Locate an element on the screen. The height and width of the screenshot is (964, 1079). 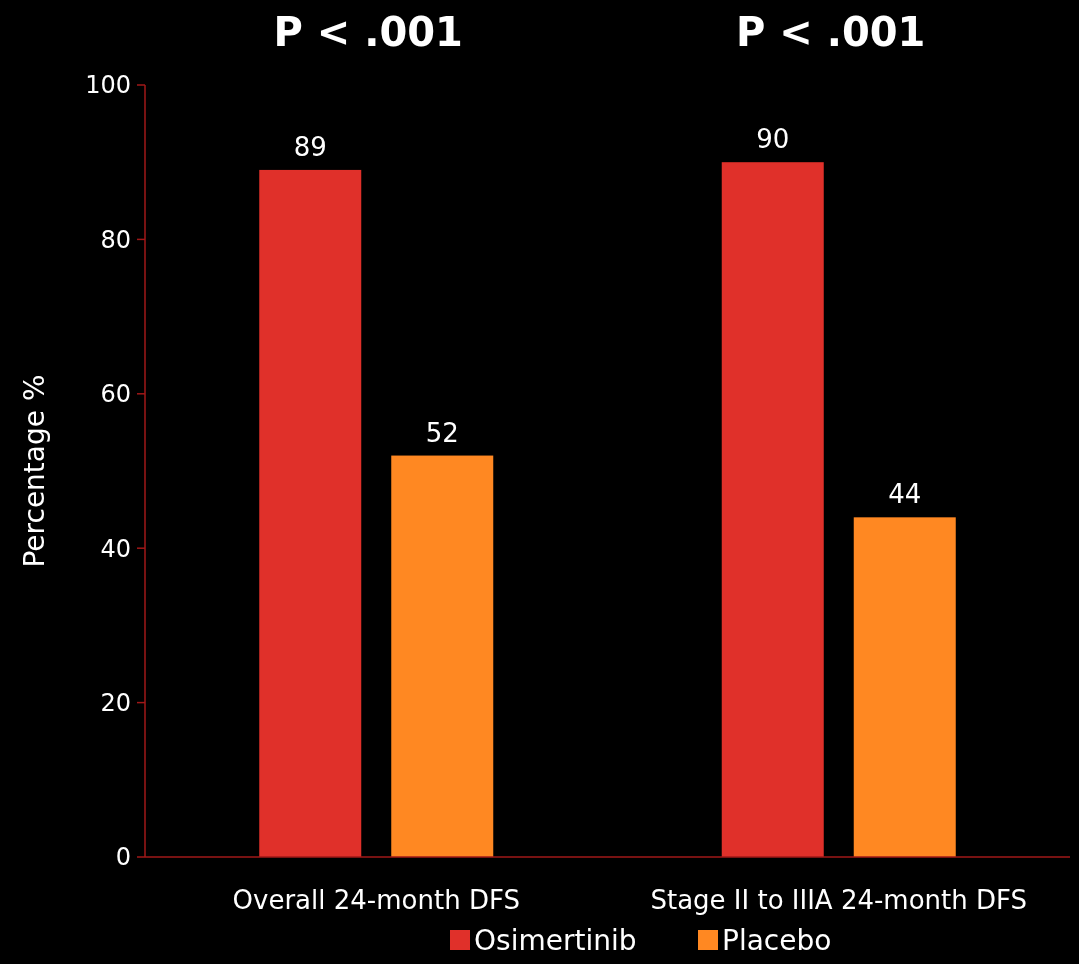
legend-label: Placebo is located at coordinates (777, 940).